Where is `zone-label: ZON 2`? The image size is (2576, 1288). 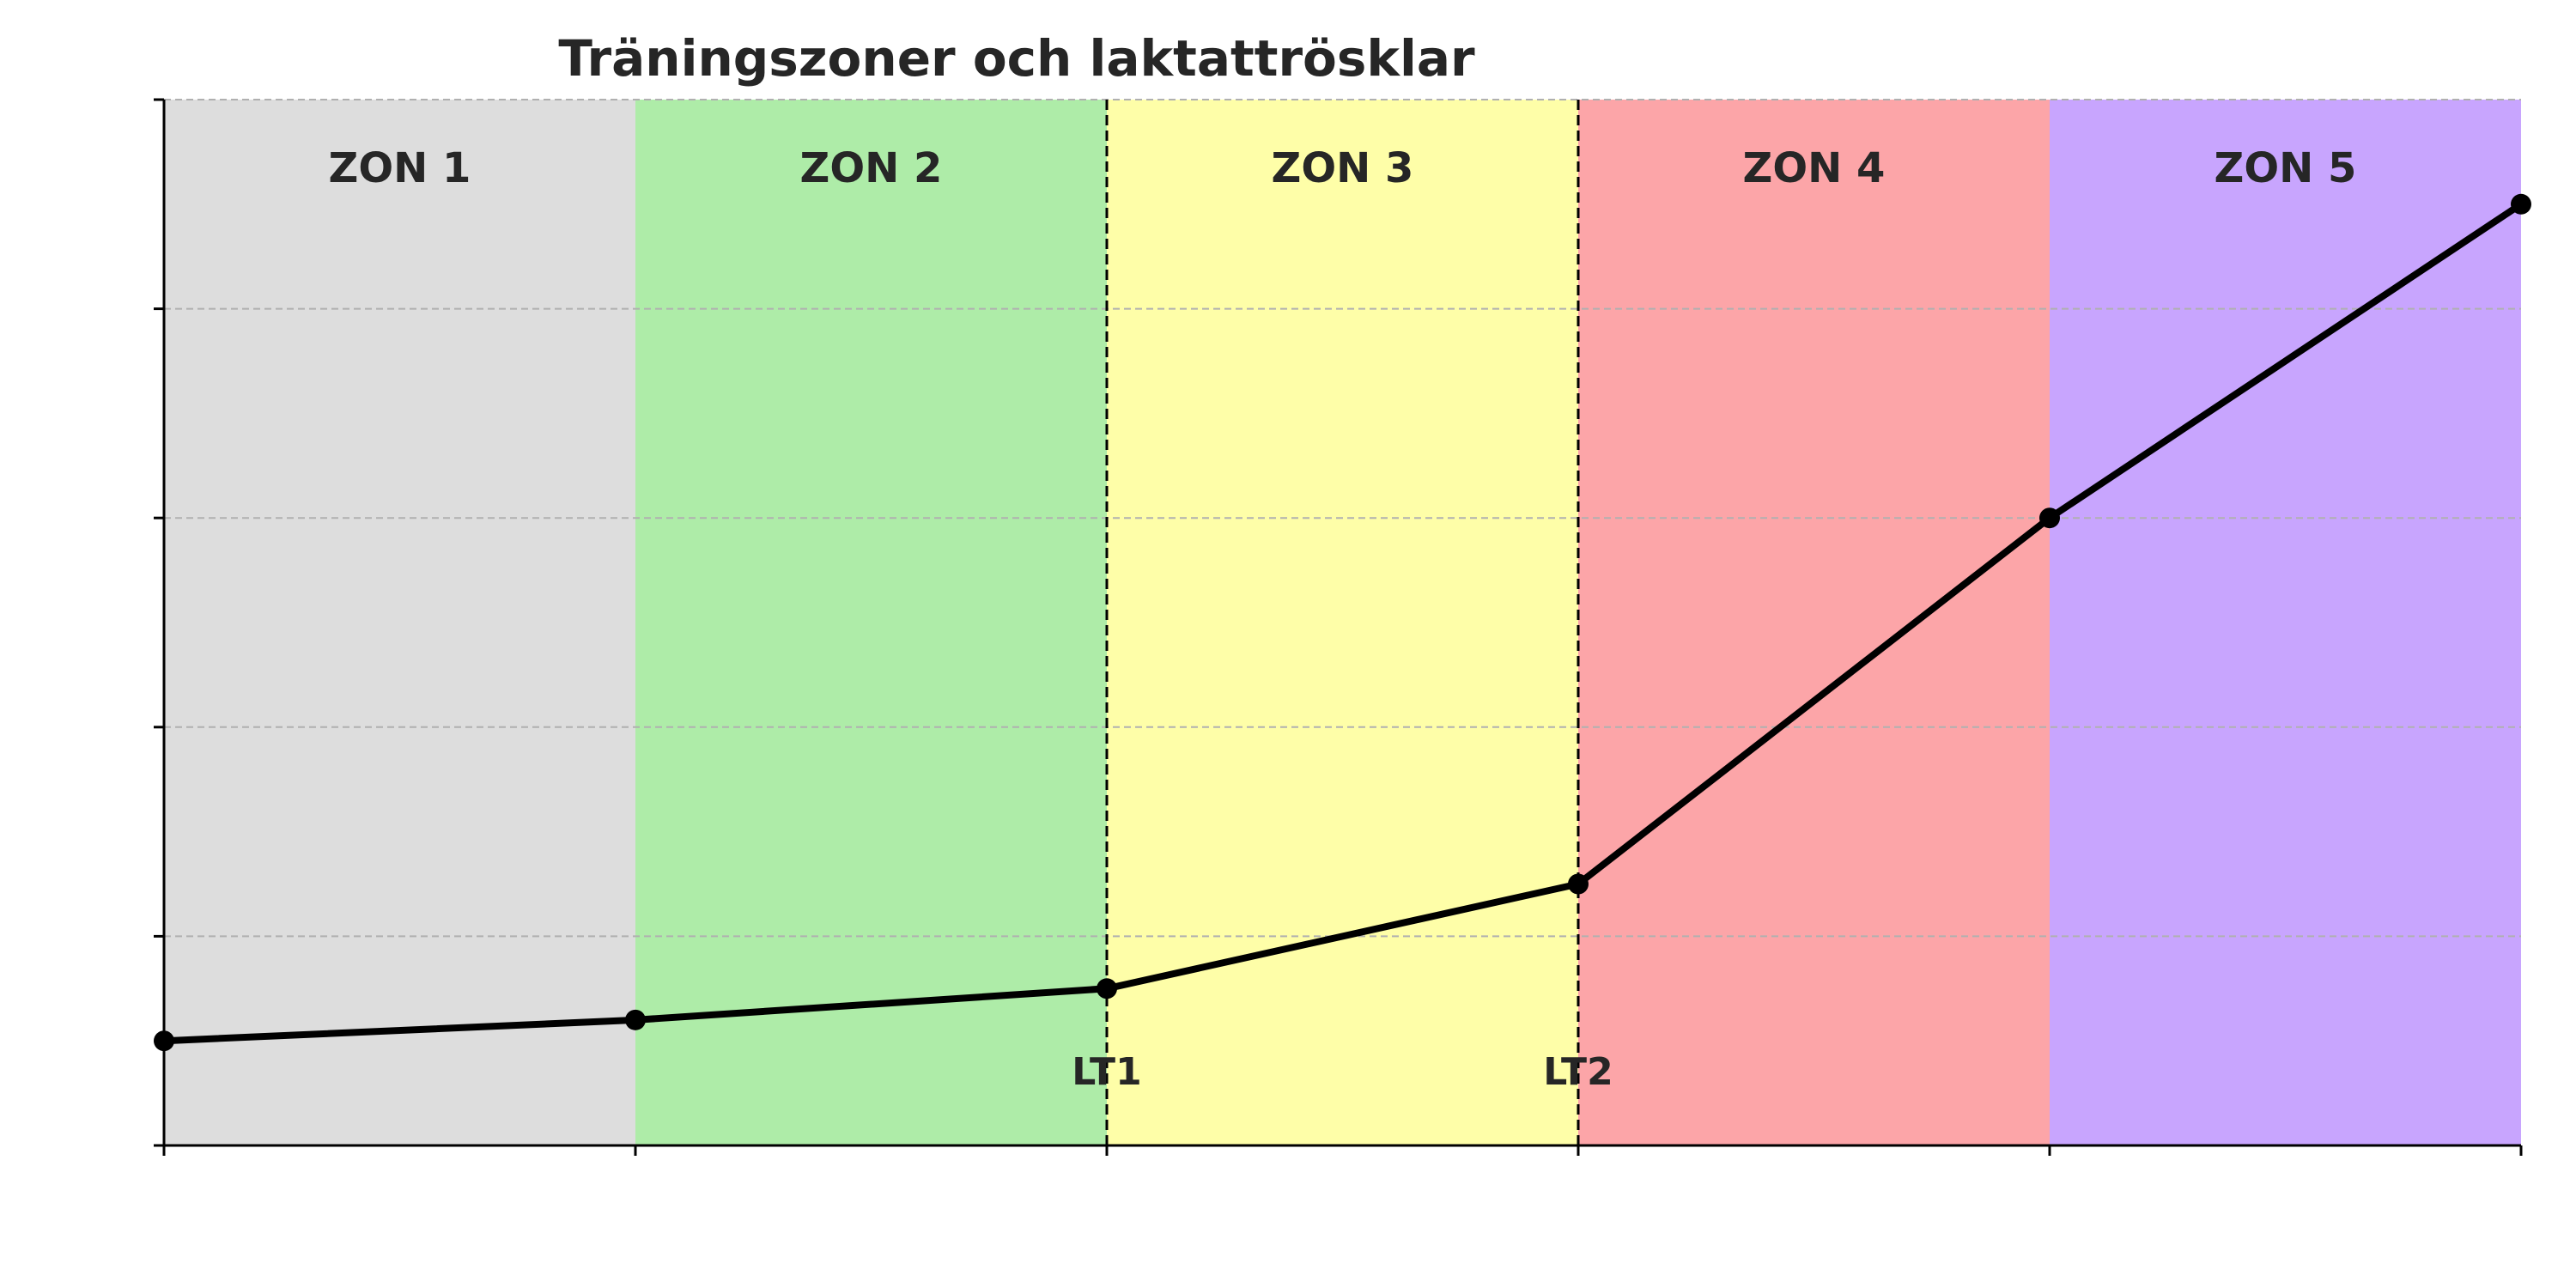
zone-label: ZON 2 is located at coordinates (872, 168).